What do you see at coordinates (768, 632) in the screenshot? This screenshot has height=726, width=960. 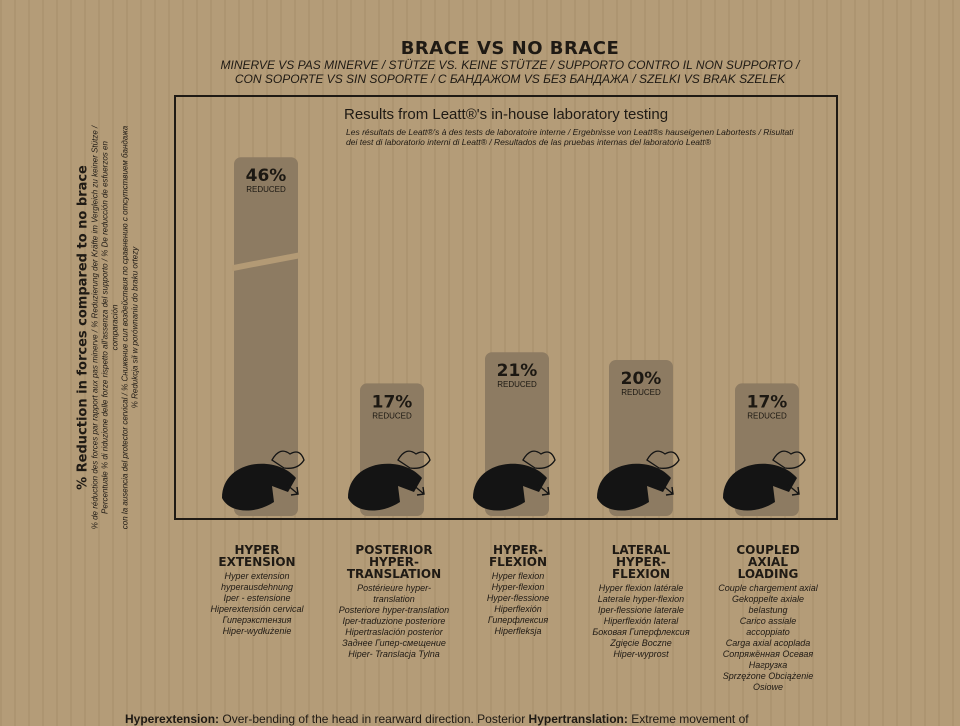 I see `category-translation-line: accoppiato` at bounding box center [768, 632].